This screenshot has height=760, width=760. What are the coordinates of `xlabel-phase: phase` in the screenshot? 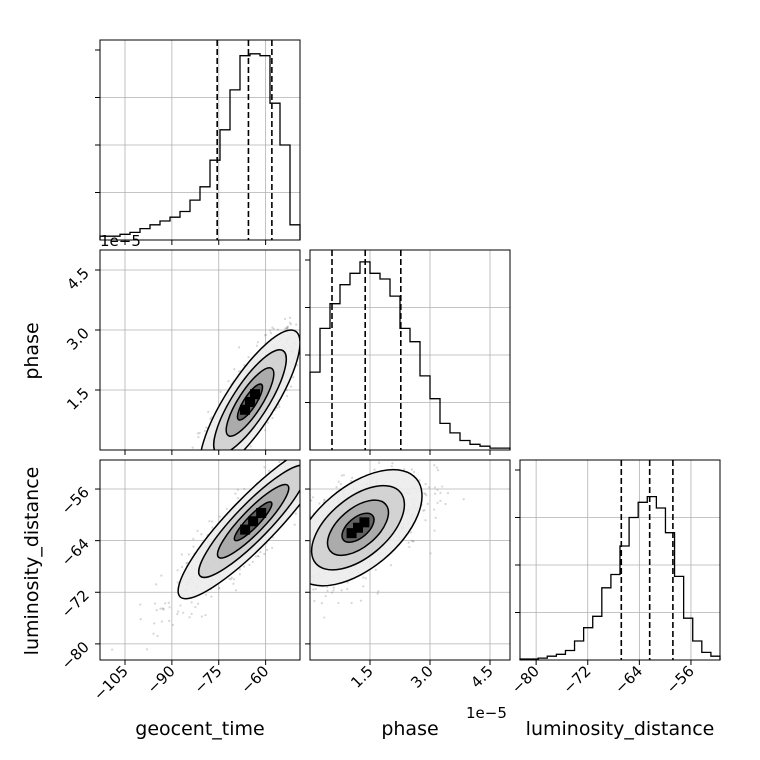 It's located at (409, 729).